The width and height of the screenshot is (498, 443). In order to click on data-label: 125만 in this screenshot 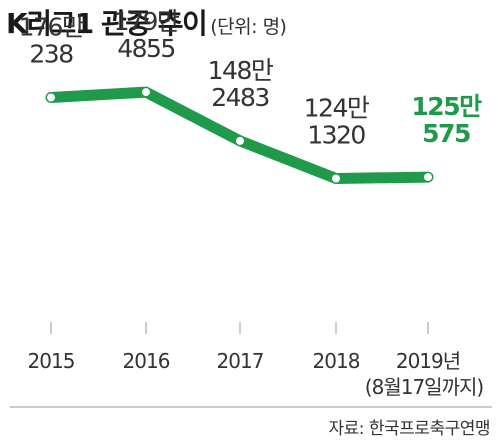, I will do `click(446, 106)`.